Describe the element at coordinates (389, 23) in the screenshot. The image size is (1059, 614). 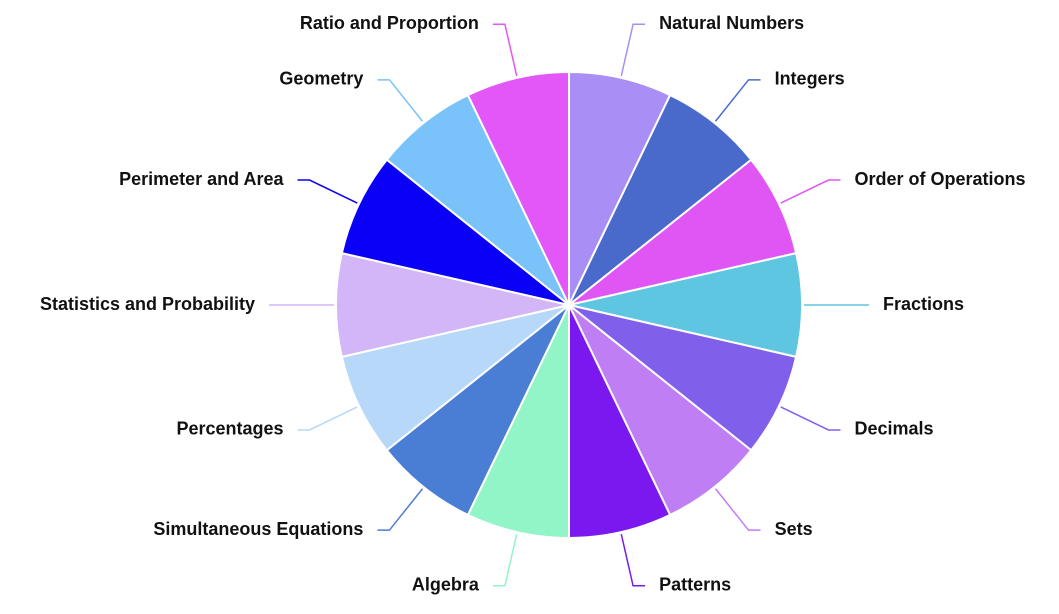
I see `slice-label: Ratio and Proportion` at that location.